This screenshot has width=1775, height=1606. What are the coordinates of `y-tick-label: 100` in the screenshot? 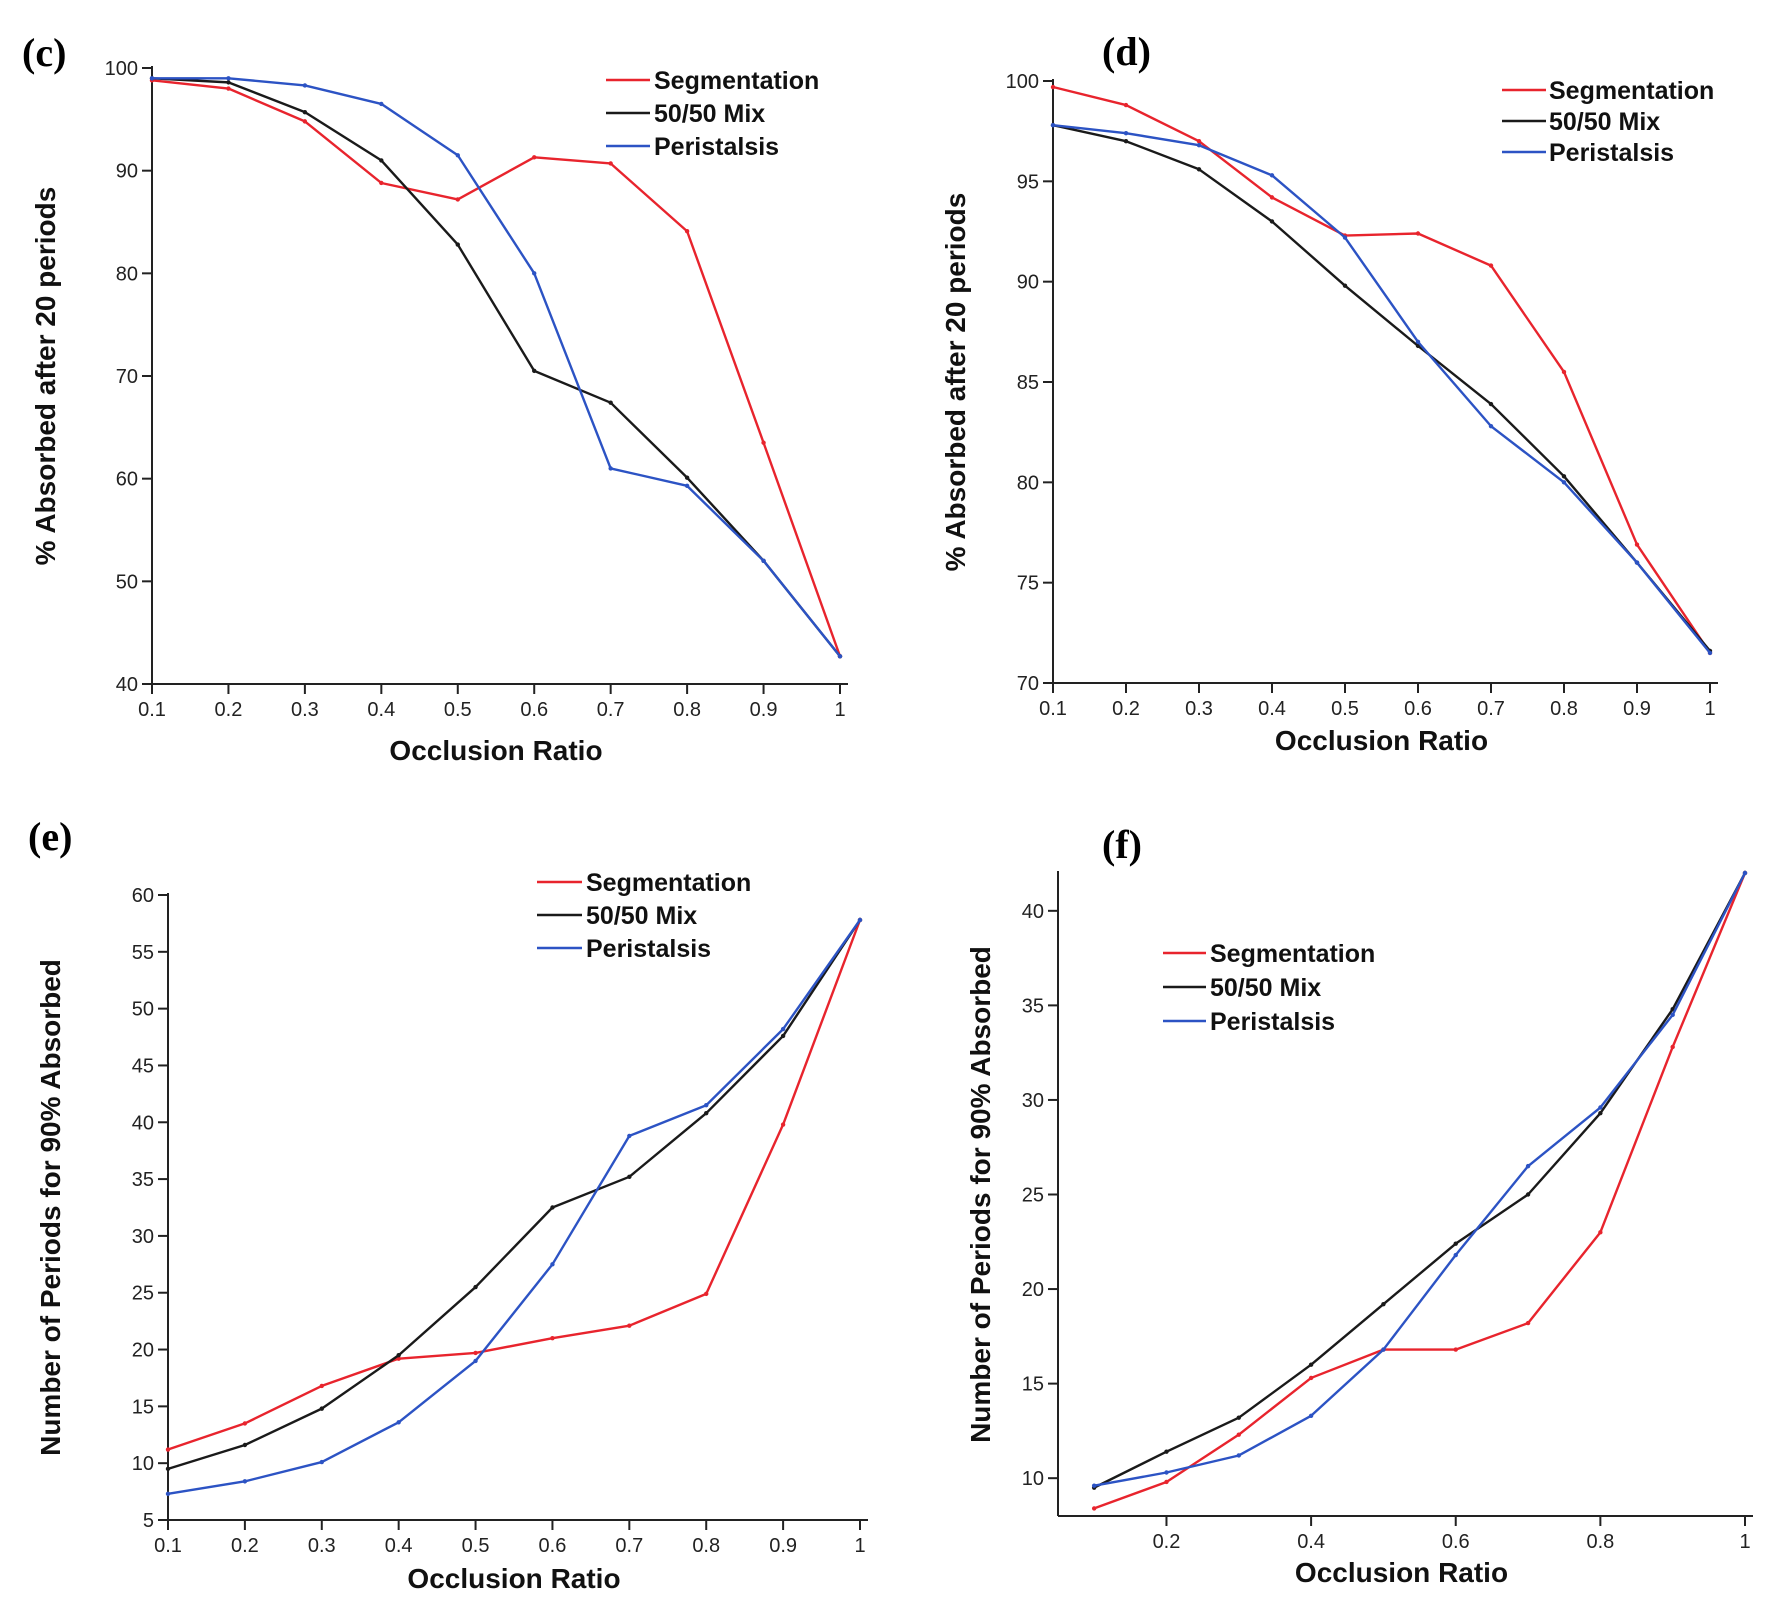 It's located at (121, 69).